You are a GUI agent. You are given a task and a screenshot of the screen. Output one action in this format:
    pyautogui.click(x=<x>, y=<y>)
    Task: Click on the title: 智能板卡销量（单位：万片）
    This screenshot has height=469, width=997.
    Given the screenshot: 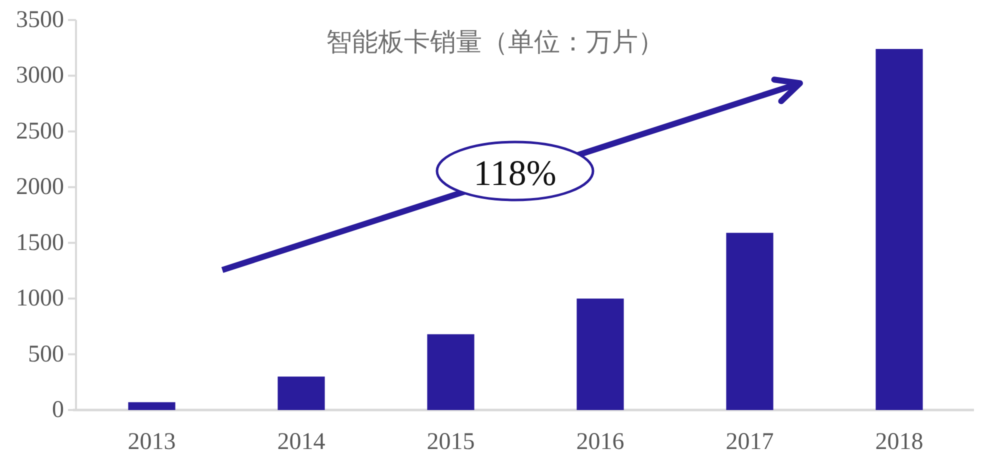 What is the action you would take?
    pyautogui.click(x=495, y=42)
    